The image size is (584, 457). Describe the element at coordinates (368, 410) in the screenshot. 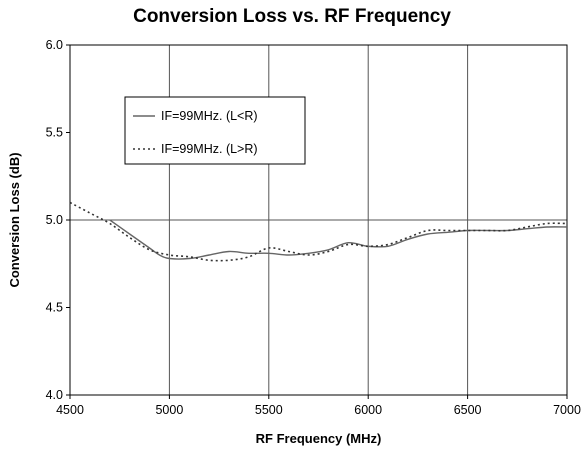

I see `x-tick-label-6000: 6000` at that location.